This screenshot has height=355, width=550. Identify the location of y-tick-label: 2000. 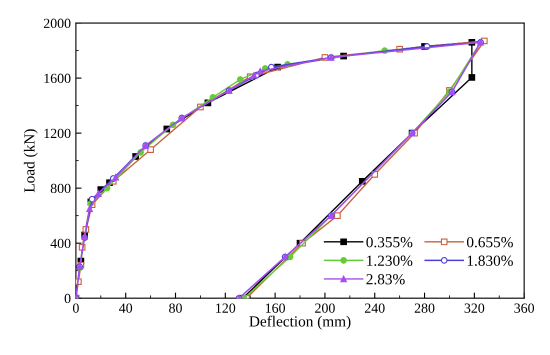
(57, 23).